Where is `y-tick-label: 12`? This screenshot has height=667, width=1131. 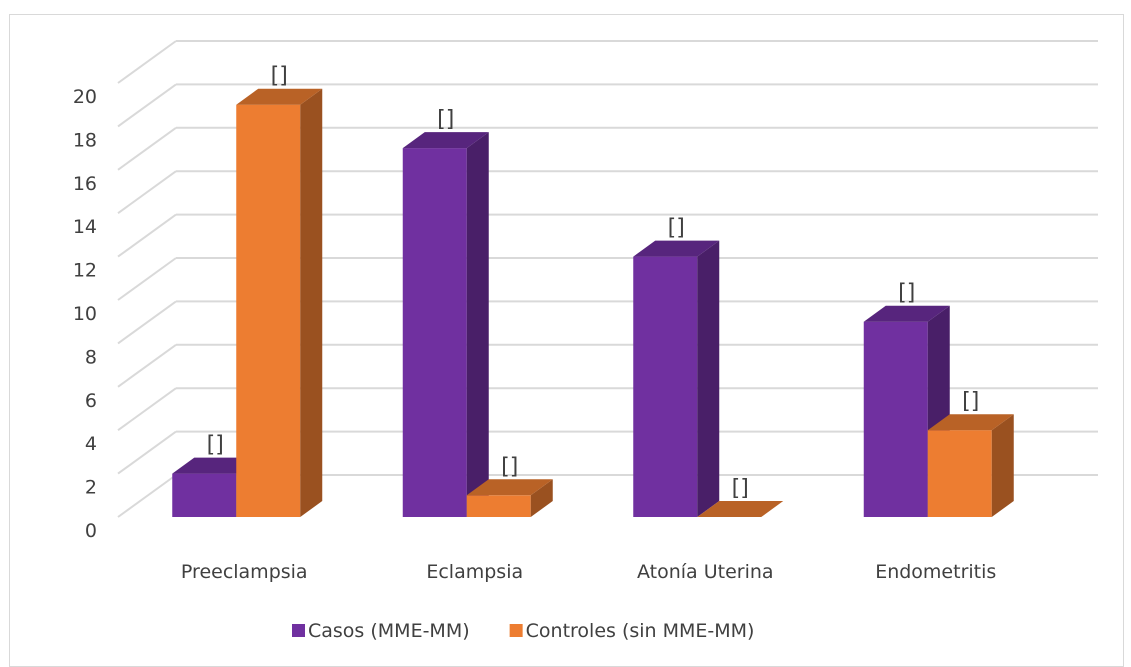
y-tick-label: 12 is located at coordinates (85, 271).